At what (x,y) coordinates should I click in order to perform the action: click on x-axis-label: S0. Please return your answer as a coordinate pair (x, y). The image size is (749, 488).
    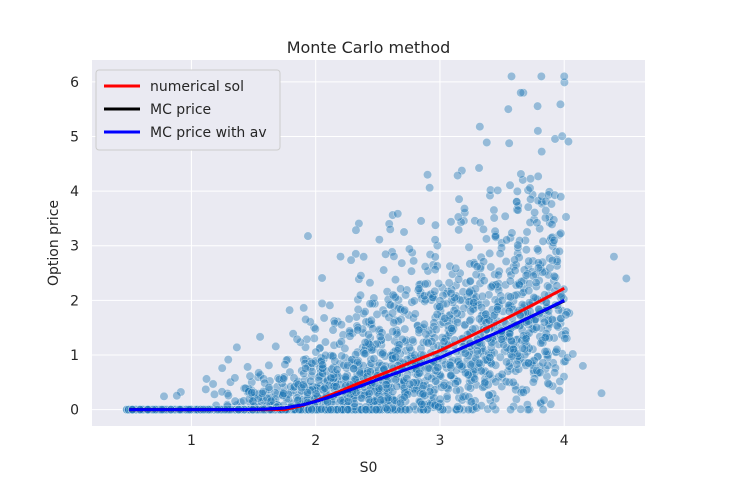
    Looking at the image, I should click on (369, 468).